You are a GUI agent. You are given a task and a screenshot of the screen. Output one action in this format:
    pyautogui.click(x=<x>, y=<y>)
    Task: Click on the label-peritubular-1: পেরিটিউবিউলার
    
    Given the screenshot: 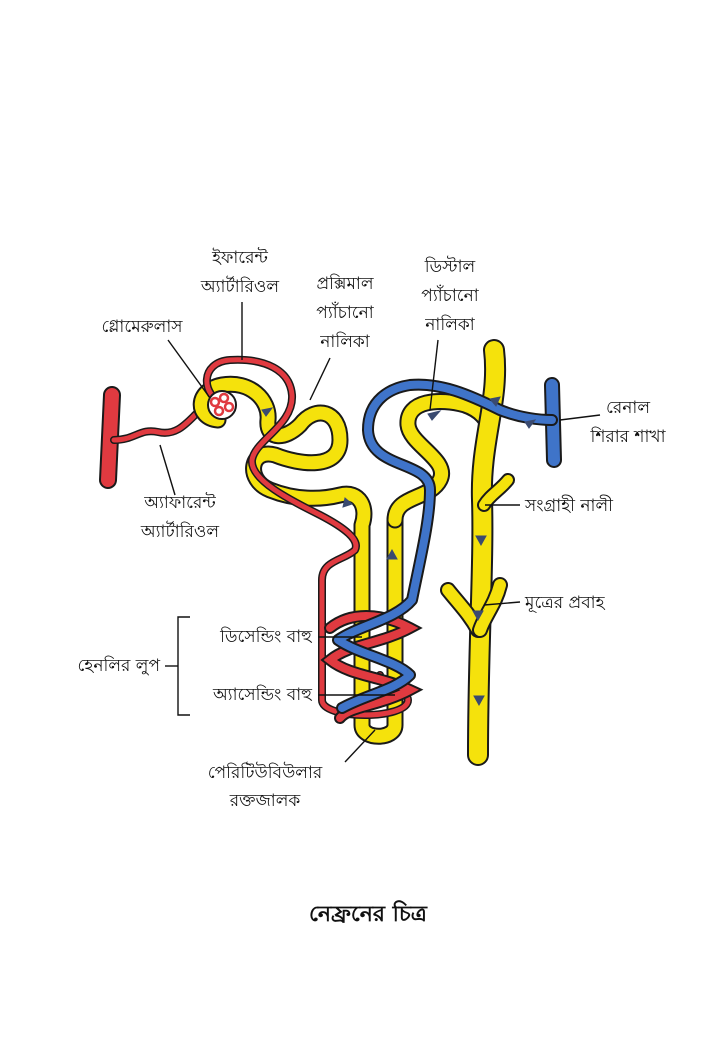 What is the action you would take?
    pyautogui.click(x=265, y=772)
    